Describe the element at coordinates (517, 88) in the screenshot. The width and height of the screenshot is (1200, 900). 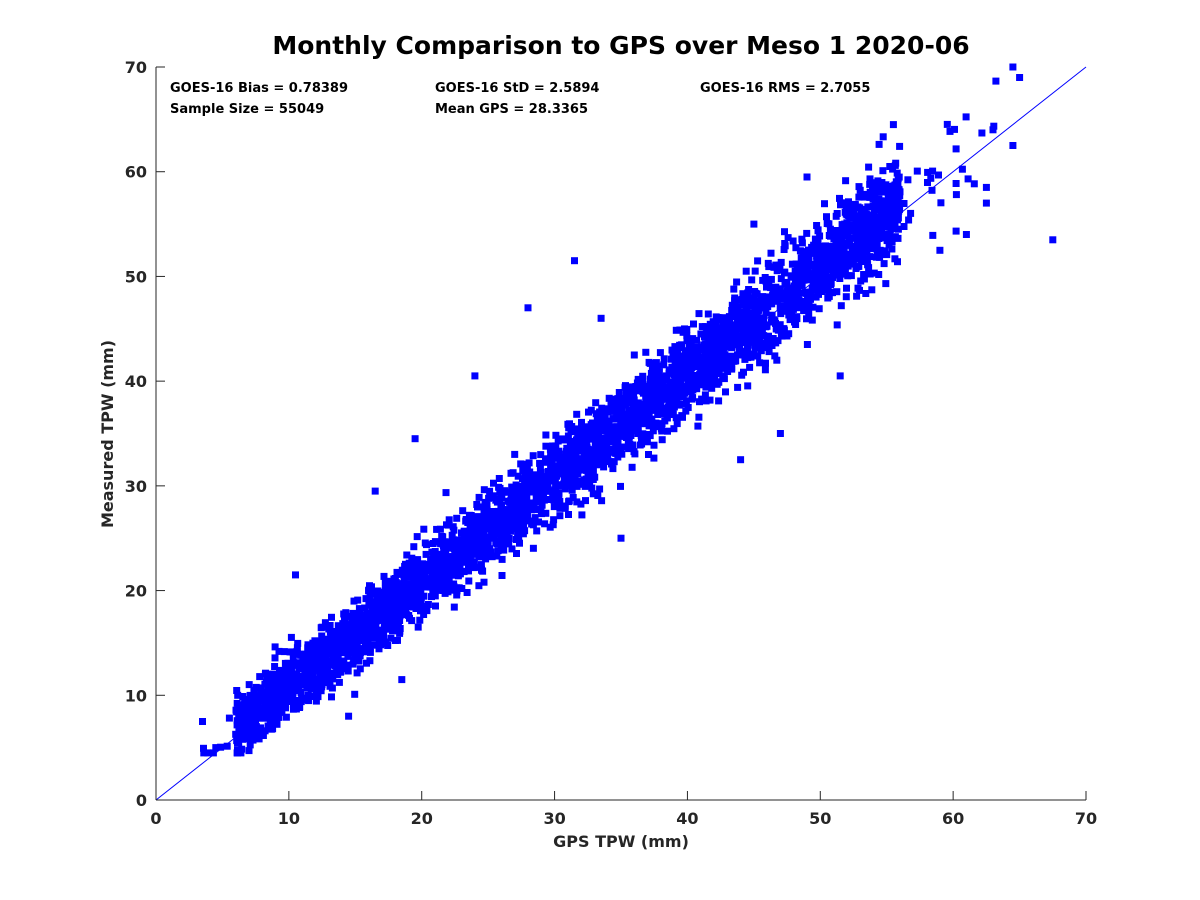
I see `std-stat: GOES-16 StD = 2.5894` at that location.